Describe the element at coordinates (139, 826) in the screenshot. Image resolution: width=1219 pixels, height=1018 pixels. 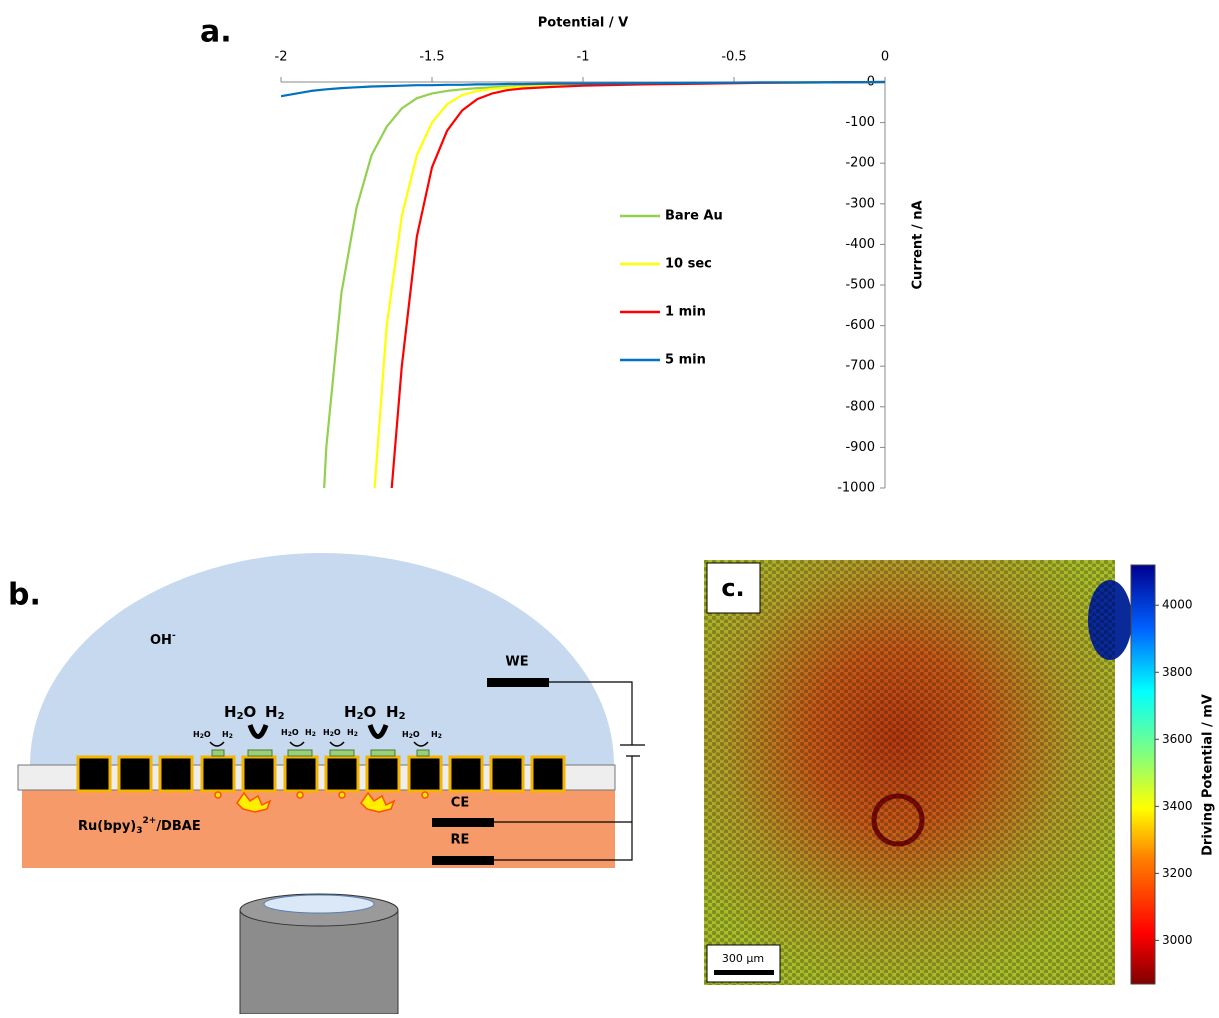
I see `electrolyte-label: Ru(bpy)32+/DBAE` at that location.